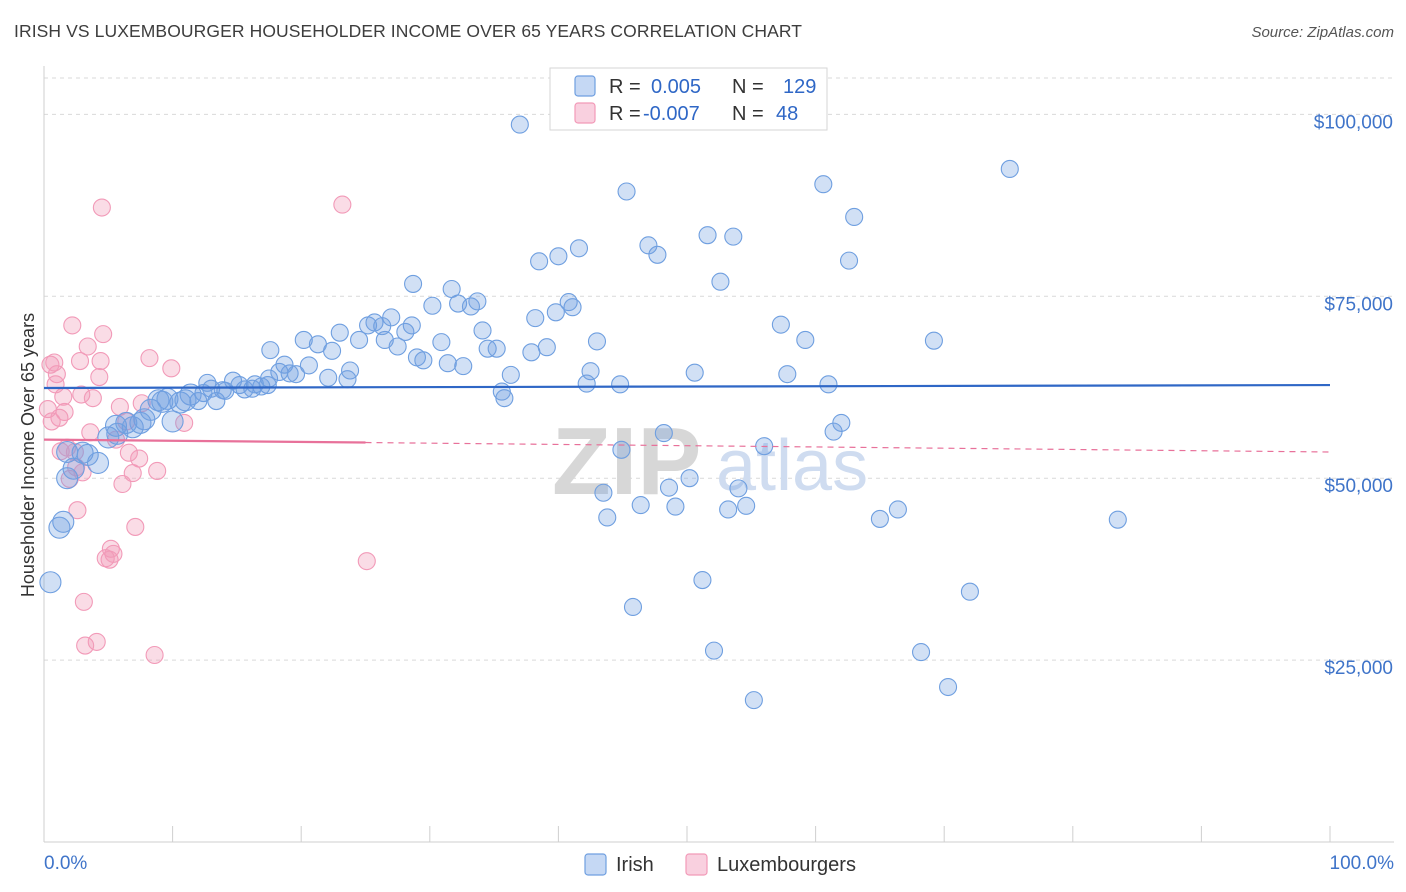  Describe the element at coordinates (1358, 668) in the screenshot. I see `y-tick-label: $25,000` at that location.